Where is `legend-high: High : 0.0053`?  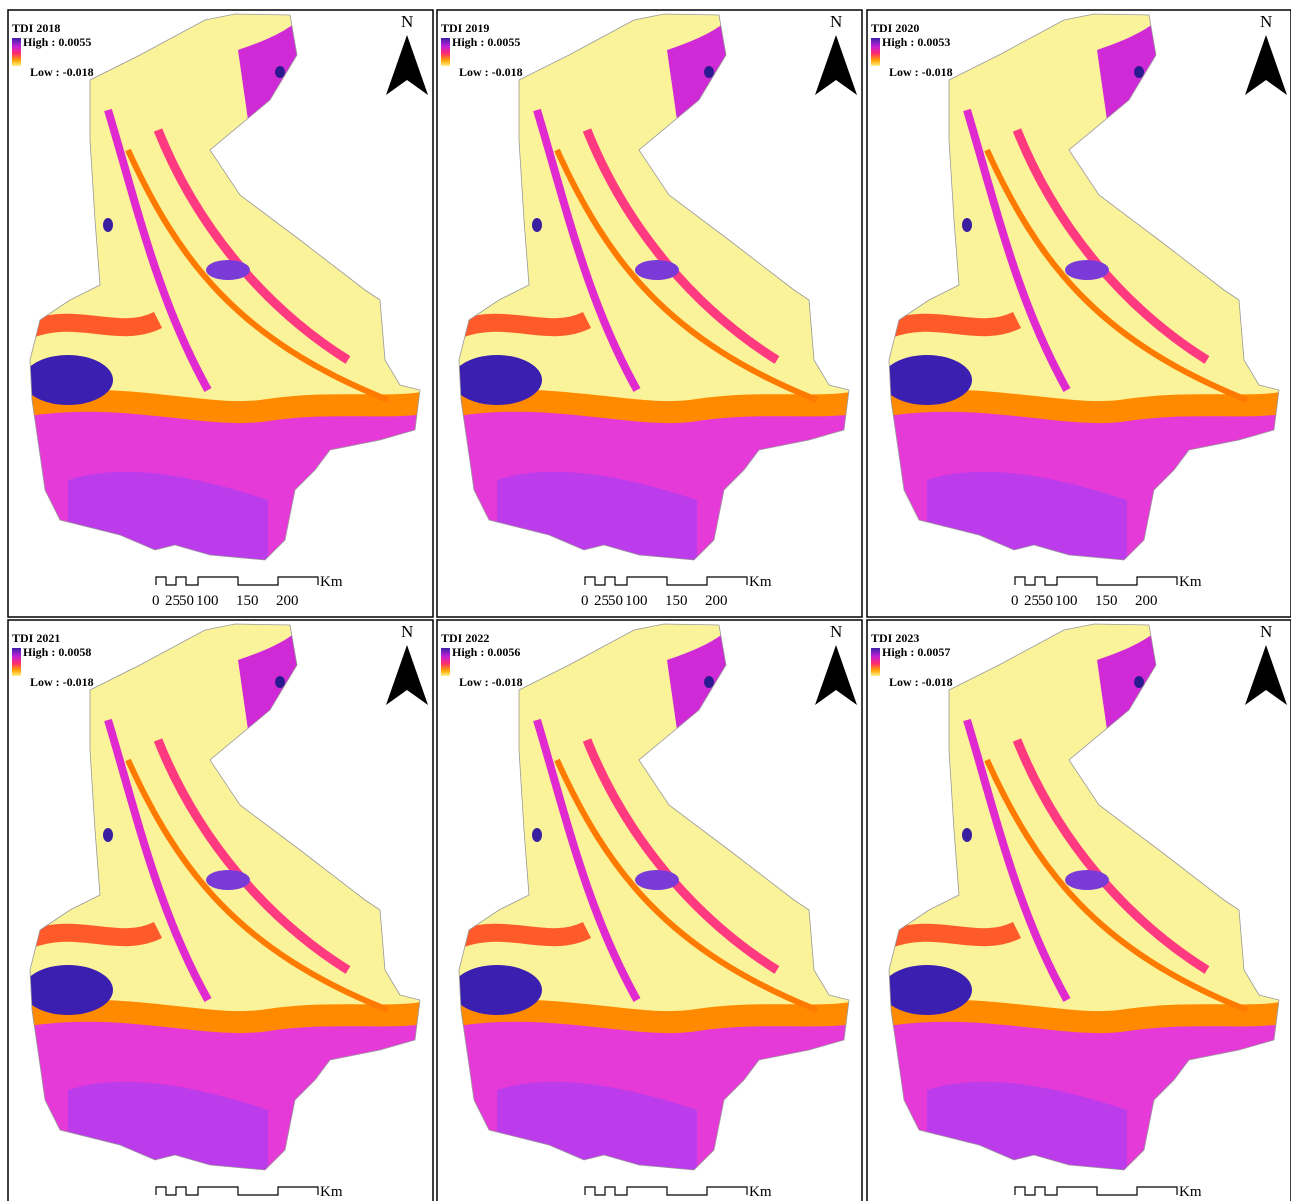 legend-high: High : 0.0053 is located at coordinates (916, 42).